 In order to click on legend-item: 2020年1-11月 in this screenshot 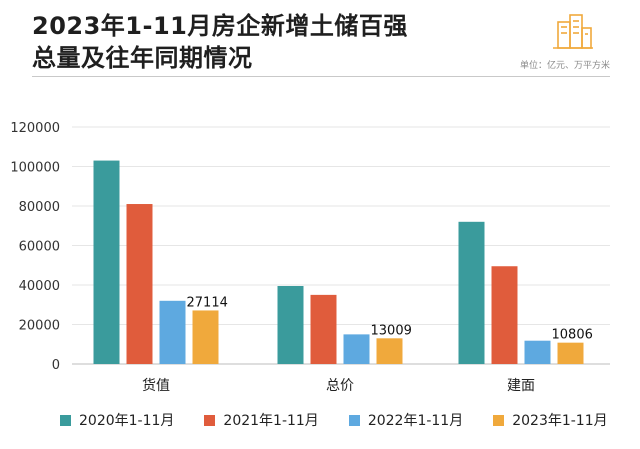, I will do `click(117, 420)`.